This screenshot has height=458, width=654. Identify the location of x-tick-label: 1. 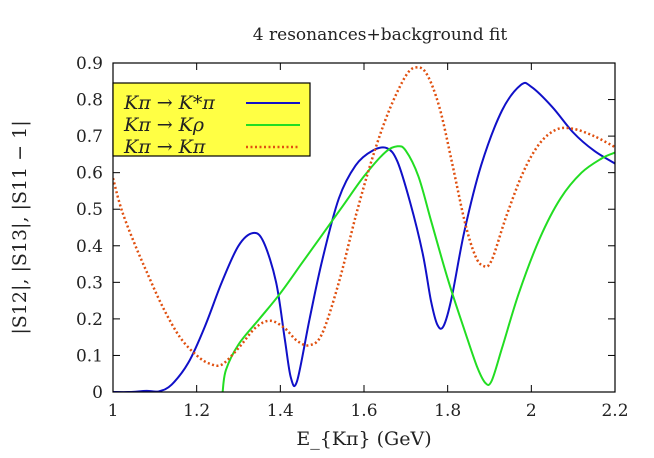
(113, 411).